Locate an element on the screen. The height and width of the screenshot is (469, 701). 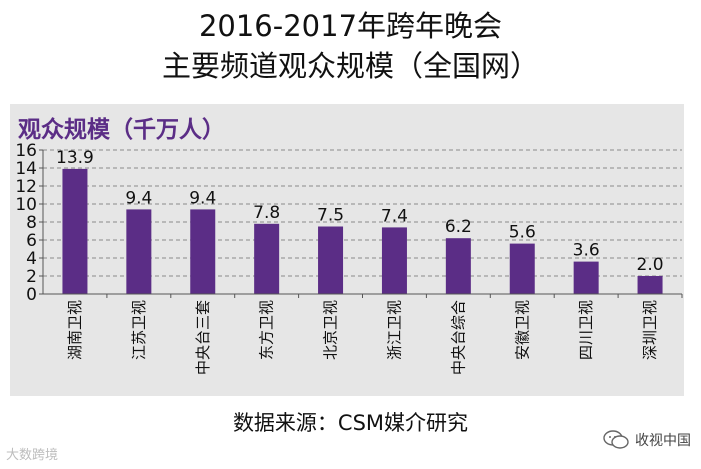
watermark-left: 大数跨境 is located at coordinates (32, 455).